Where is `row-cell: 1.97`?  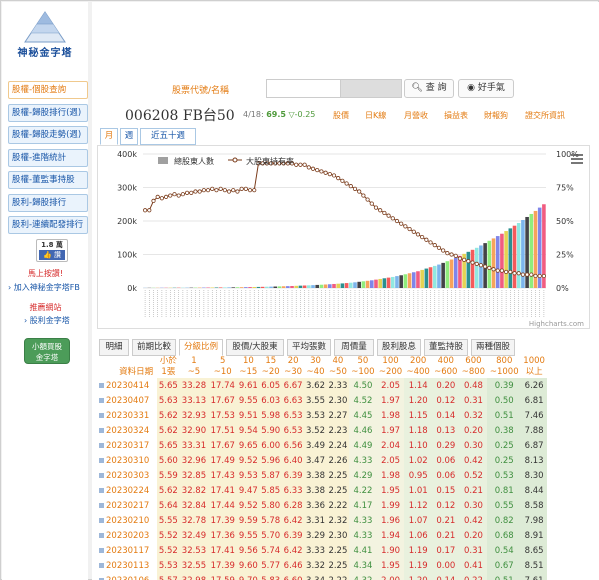 row-cell: 1.97 is located at coordinates (390, 400).